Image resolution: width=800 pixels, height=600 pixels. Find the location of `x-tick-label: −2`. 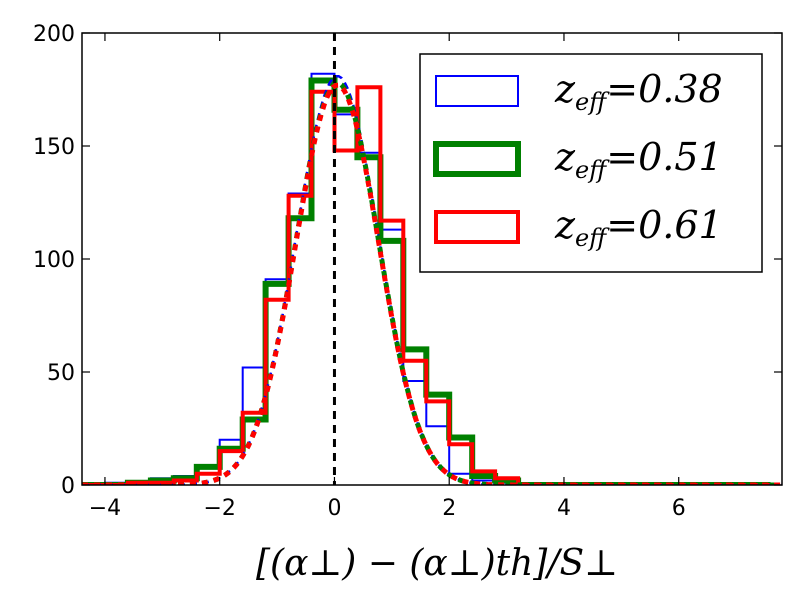

x-tick-label: −2 is located at coordinates (219, 508).